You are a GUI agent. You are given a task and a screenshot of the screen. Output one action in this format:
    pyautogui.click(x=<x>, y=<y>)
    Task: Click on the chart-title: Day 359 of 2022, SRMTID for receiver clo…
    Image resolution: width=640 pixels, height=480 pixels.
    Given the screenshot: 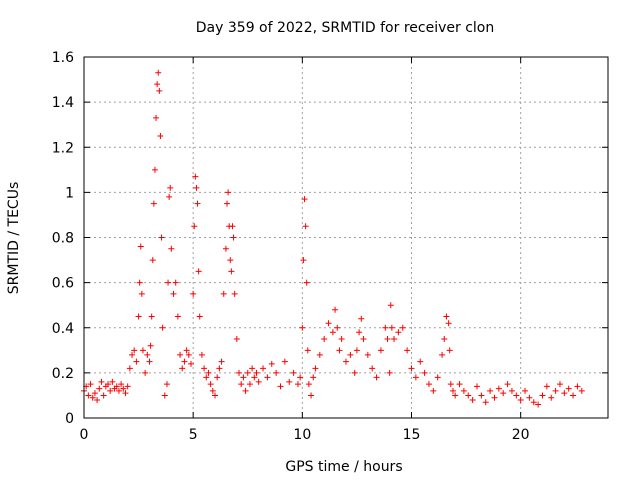 What is the action you would take?
    pyautogui.click(x=345, y=28)
    